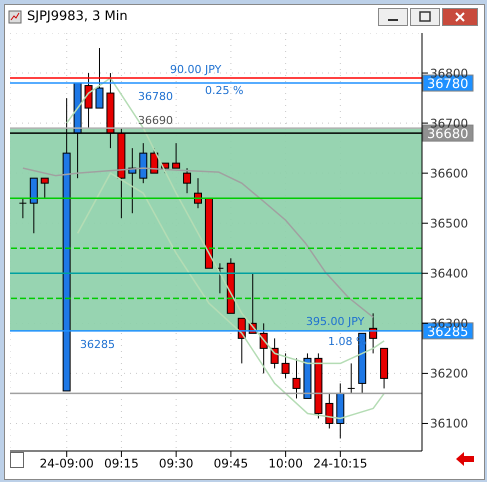 This screenshot has width=487, height=482. What do you see at coordinates (447, 84) in the screenshot?
I see `ref-line-label: 36780` at bounding box center [447, 84].